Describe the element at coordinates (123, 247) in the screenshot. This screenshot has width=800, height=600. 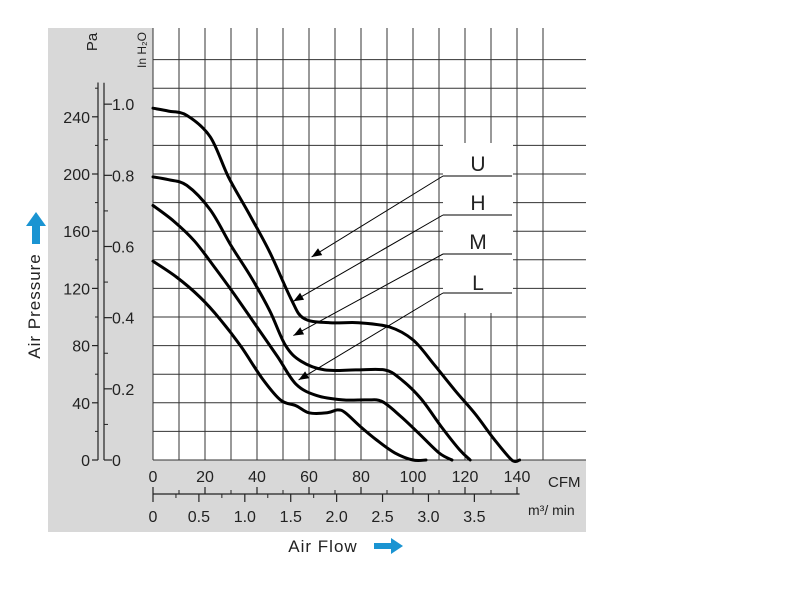
I see `y-tick-label-inh2o: 0.6` at that location.